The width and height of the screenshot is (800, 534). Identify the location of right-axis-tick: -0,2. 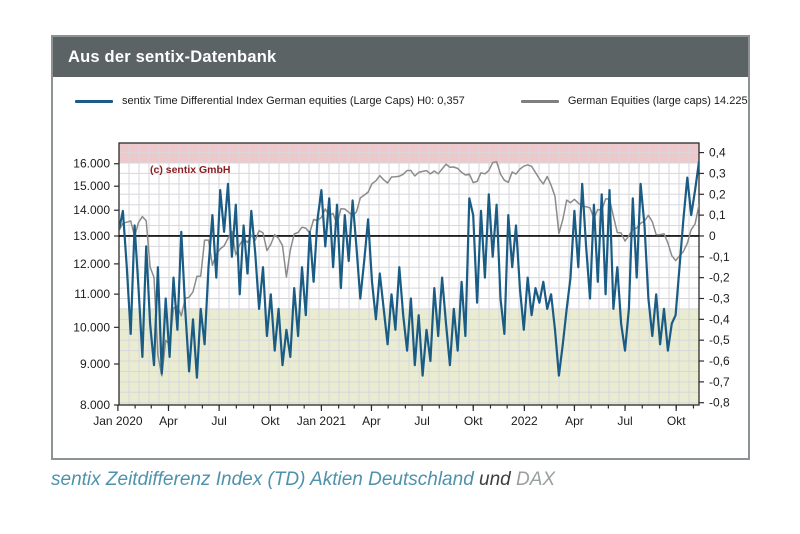
(719, 278).